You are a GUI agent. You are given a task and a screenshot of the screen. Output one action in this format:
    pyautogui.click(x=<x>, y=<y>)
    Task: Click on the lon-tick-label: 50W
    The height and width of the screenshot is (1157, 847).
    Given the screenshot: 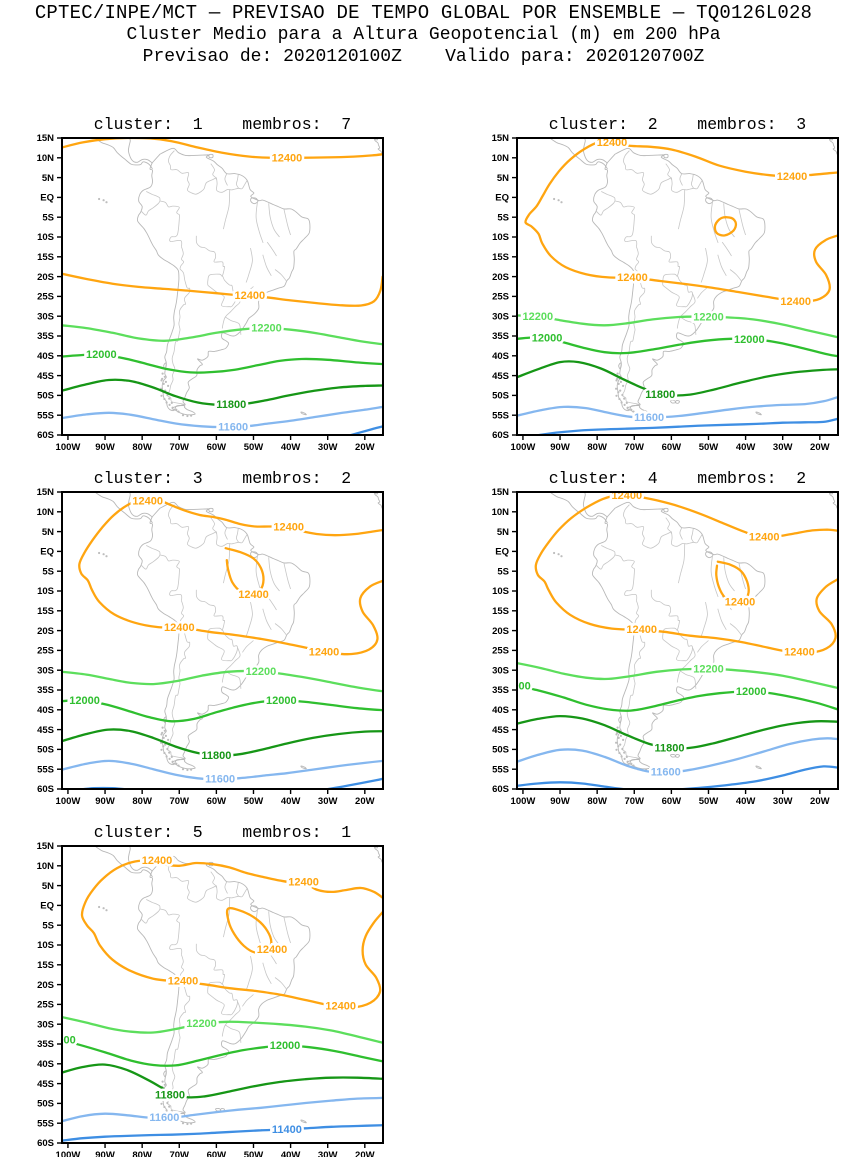 What is the action you would take?
    pyautogui.click(x=254, y=447)
    